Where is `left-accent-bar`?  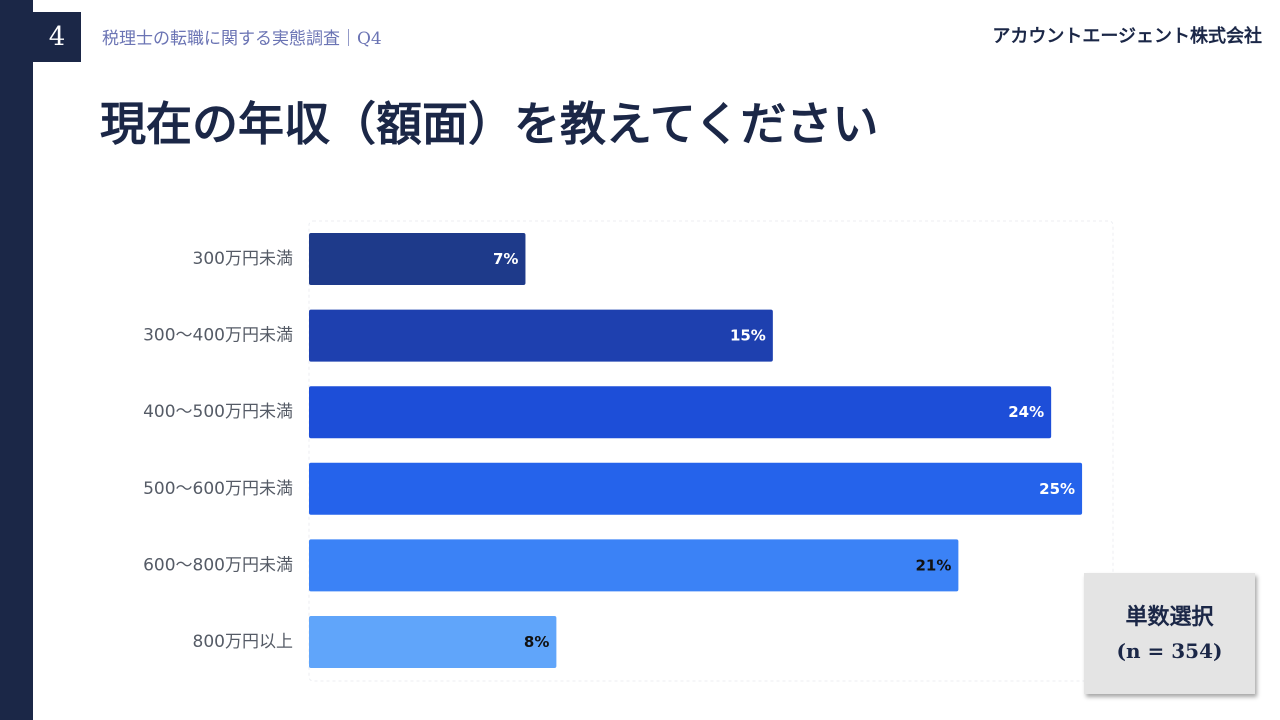
left-accent-bar is located at coordinates (16, 360).